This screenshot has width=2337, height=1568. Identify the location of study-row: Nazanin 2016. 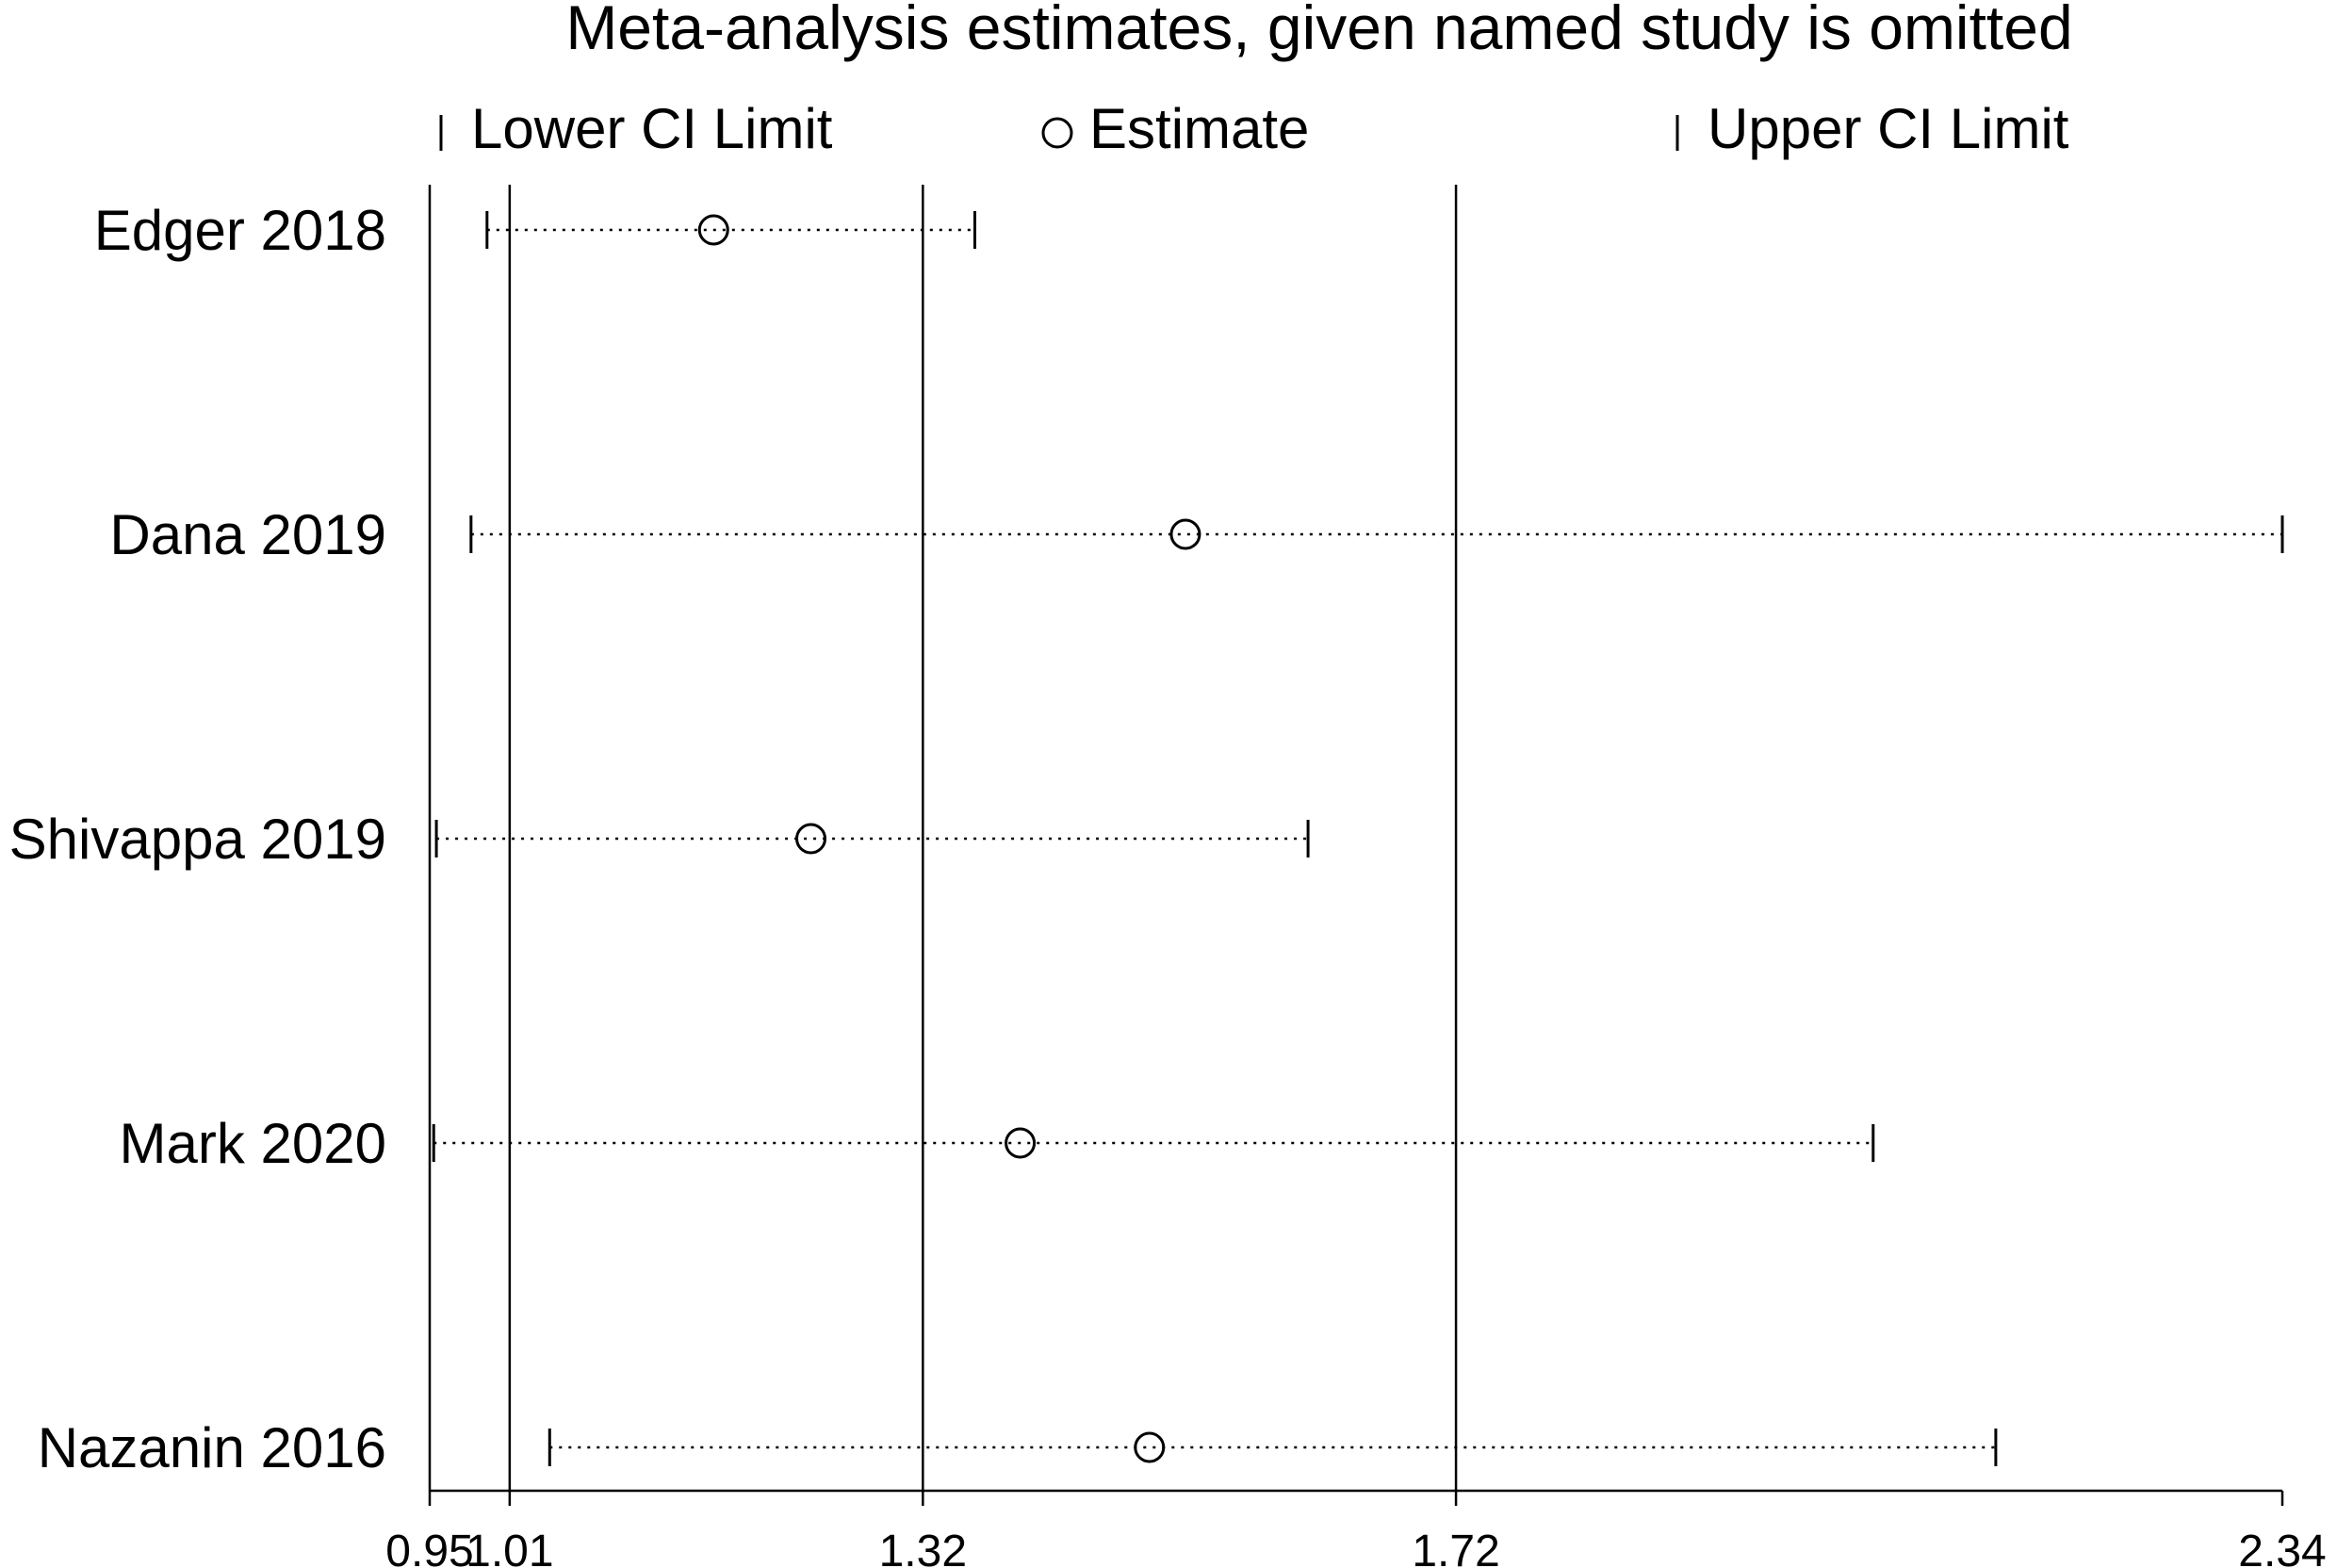
(1018, 1448).